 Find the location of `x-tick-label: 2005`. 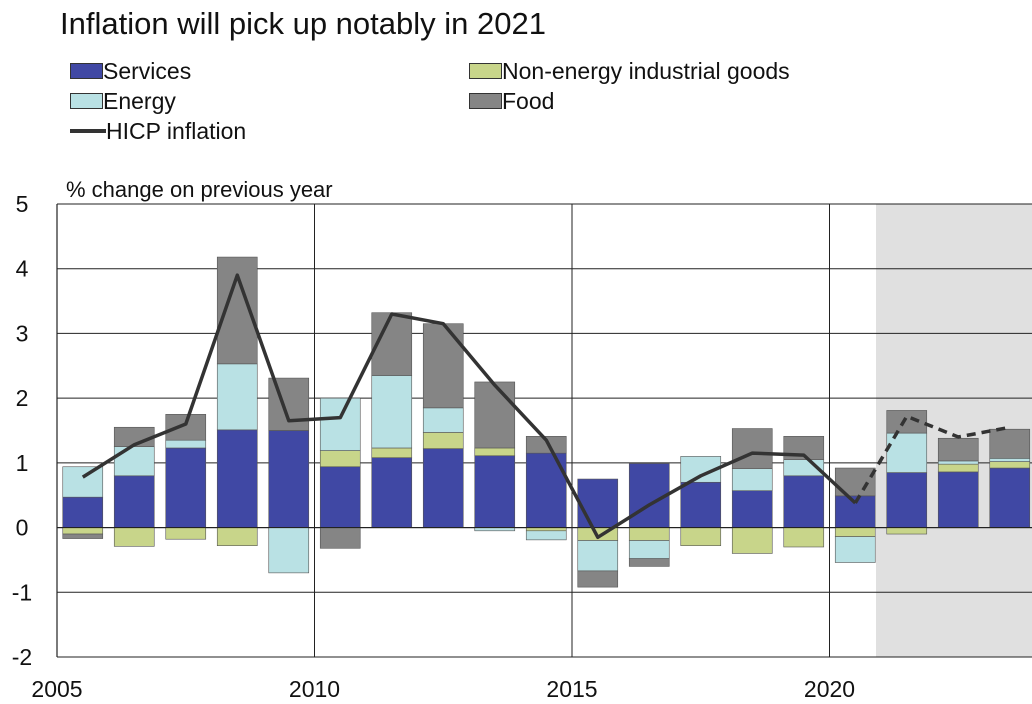

x-tick-label: 2005 is located at coordinates (56, 689).